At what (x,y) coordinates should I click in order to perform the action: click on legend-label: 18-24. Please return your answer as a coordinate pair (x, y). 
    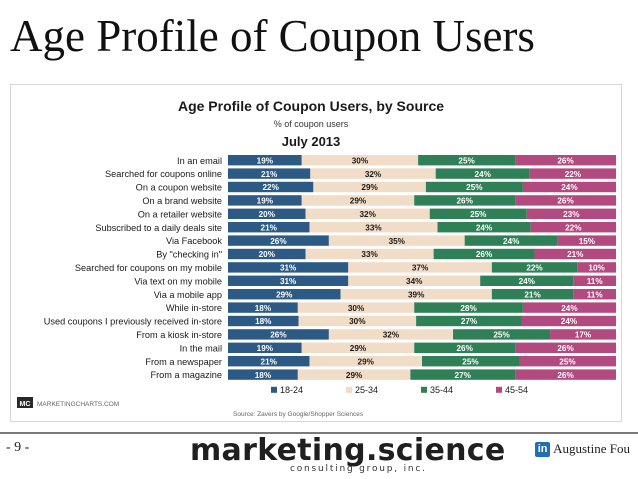
    Looking at the image, I should click on (291, 390).